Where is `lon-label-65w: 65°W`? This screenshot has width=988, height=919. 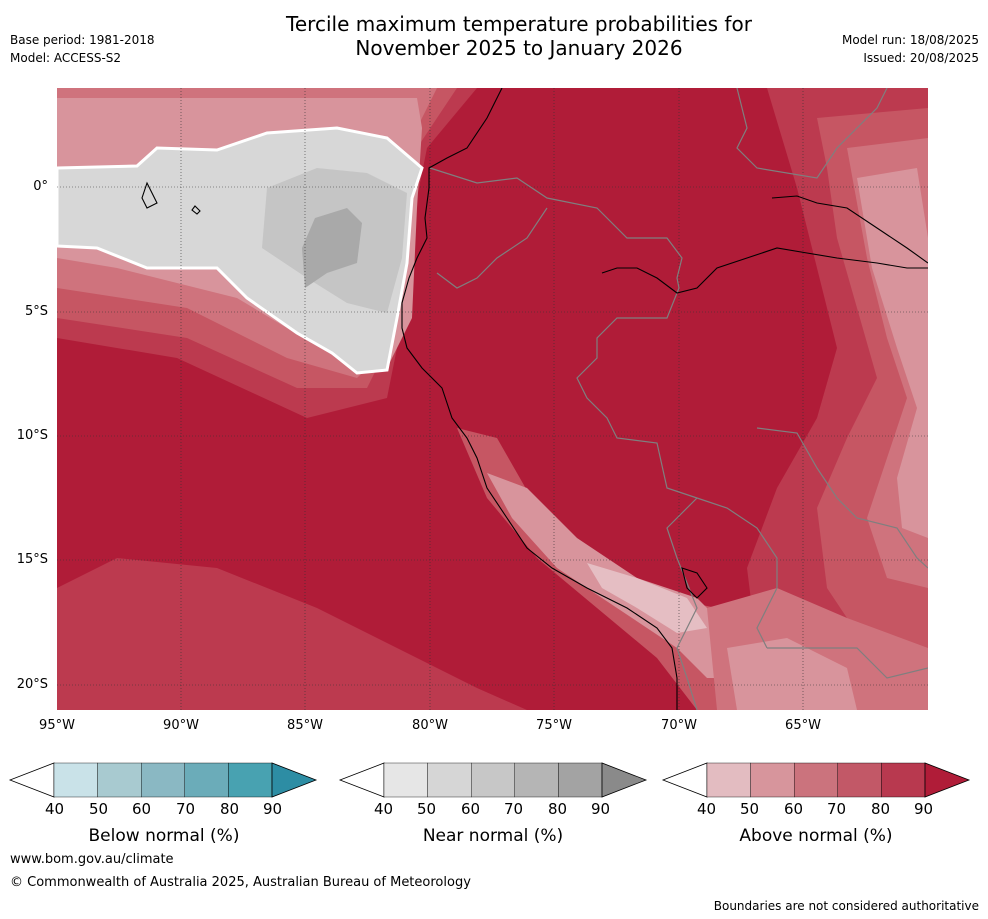 lon-label-65w: 65°W is located at coordinates (803, 725).